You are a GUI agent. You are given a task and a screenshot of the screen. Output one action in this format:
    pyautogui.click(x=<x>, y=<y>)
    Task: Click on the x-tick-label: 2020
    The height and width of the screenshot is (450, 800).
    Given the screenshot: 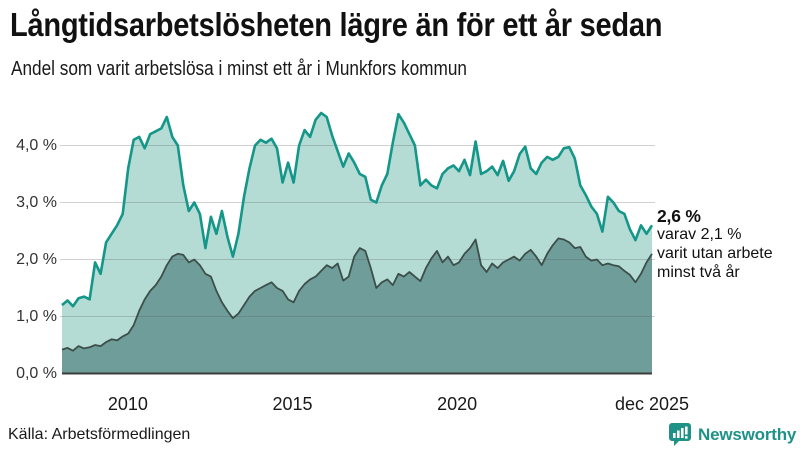 What is the action you would take?
    pyautogui.click(x=457, y=404)
    